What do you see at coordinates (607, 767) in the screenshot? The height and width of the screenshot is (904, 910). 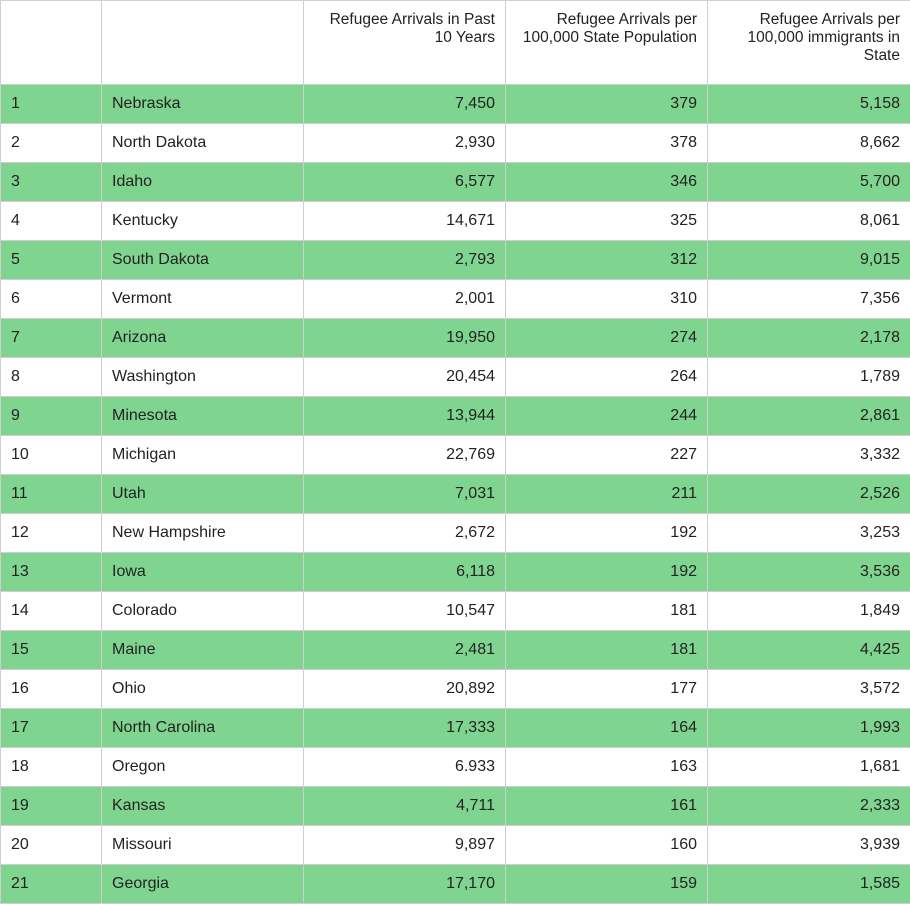 I see `per-population-cell: 163` at bounding box center [607, 767].